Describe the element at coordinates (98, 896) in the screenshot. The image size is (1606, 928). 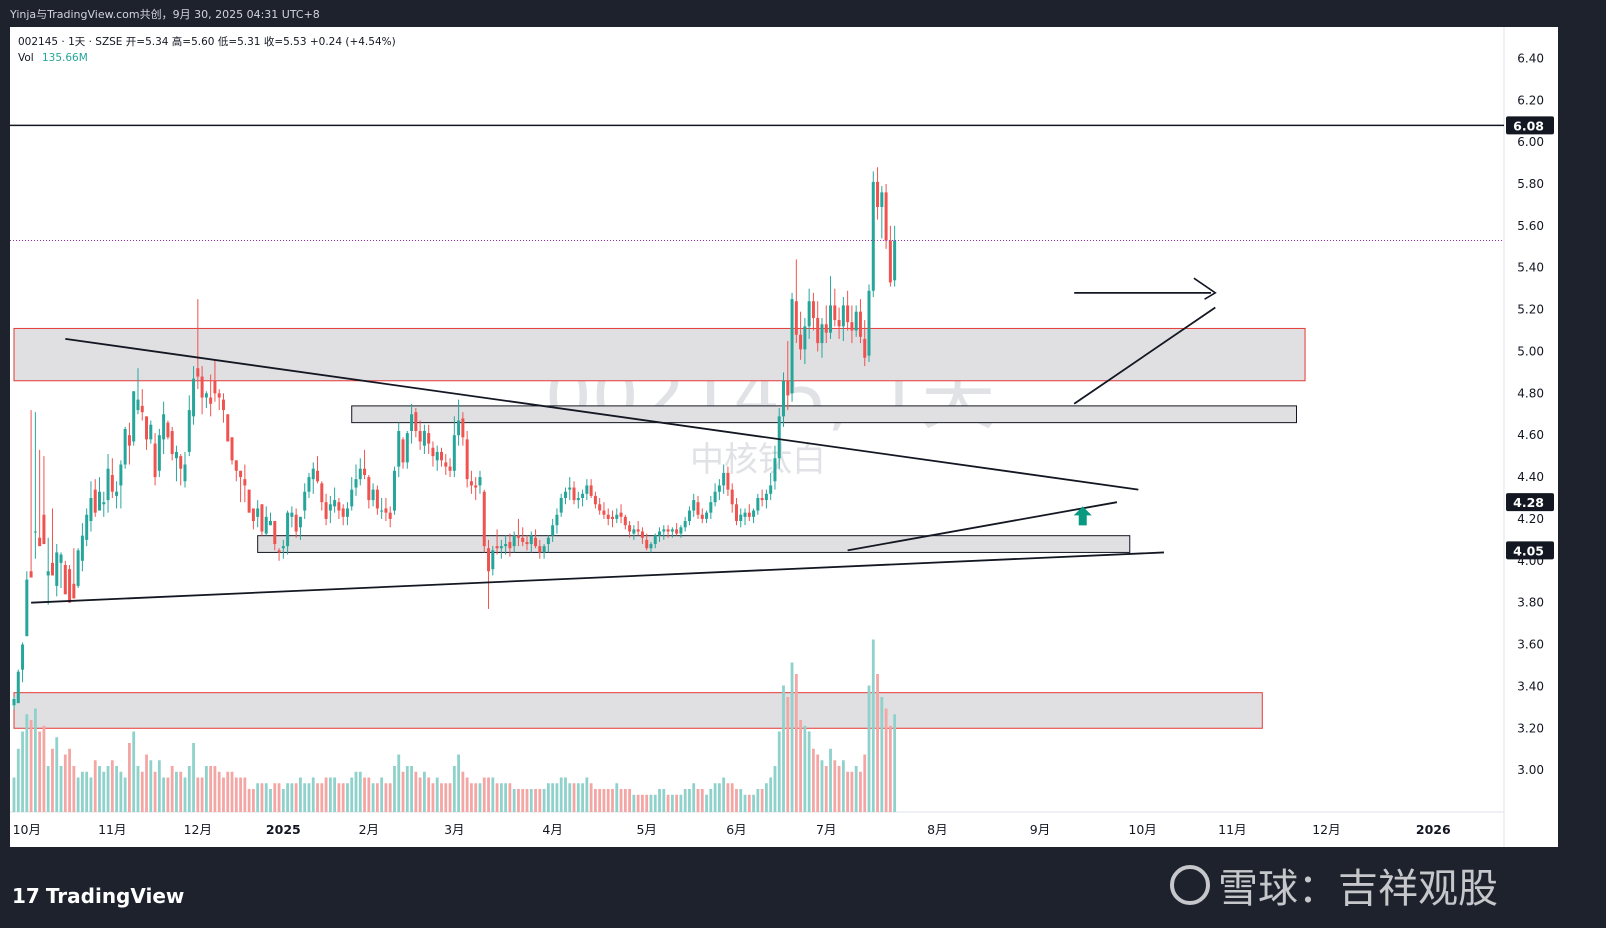
I see `tradingview-logo: 17 TradingView` at that location.